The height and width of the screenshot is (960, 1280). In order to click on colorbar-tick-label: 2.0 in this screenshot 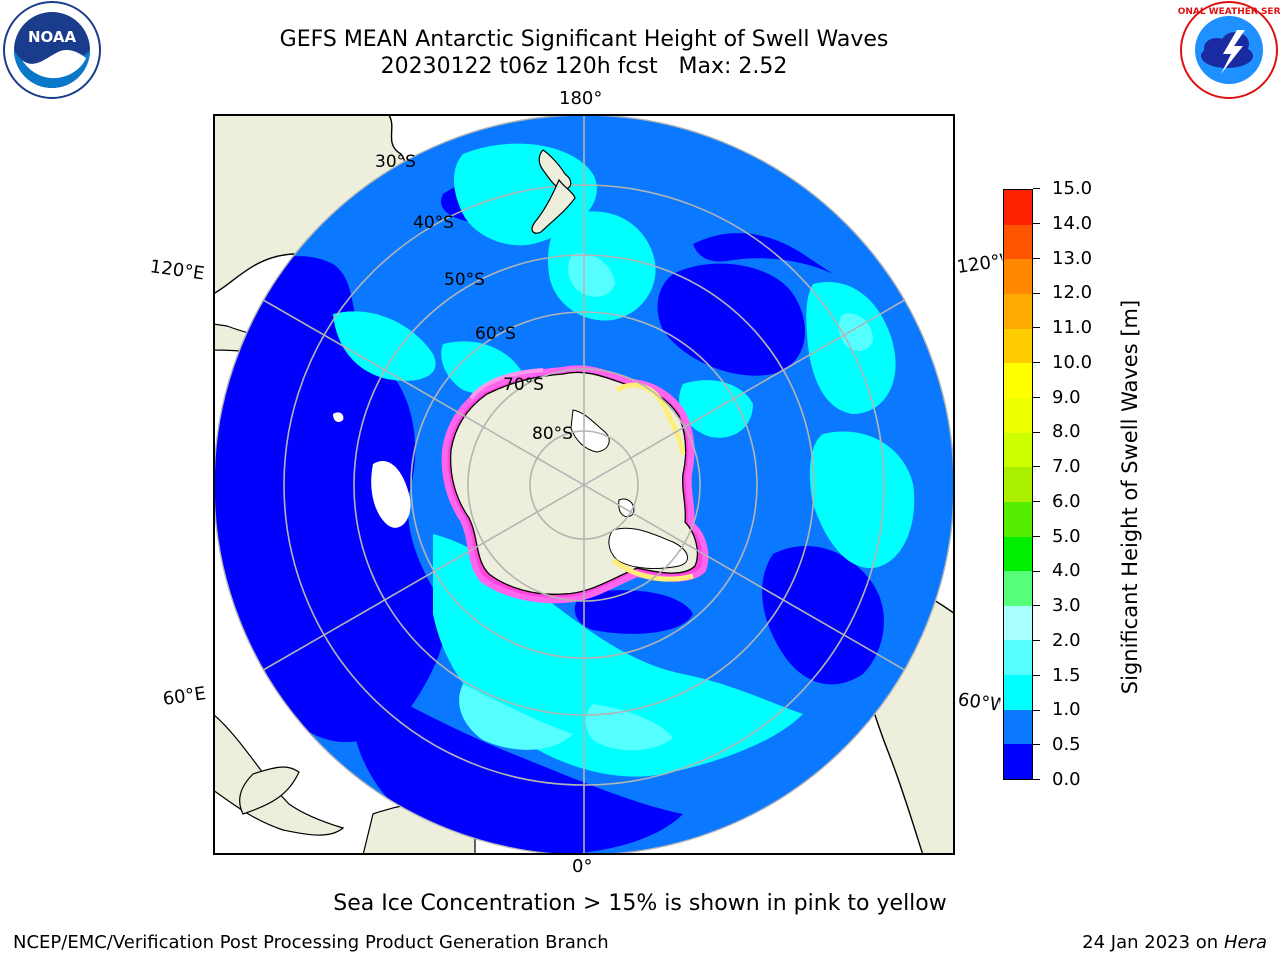, I will do `click(1066, 640)`.